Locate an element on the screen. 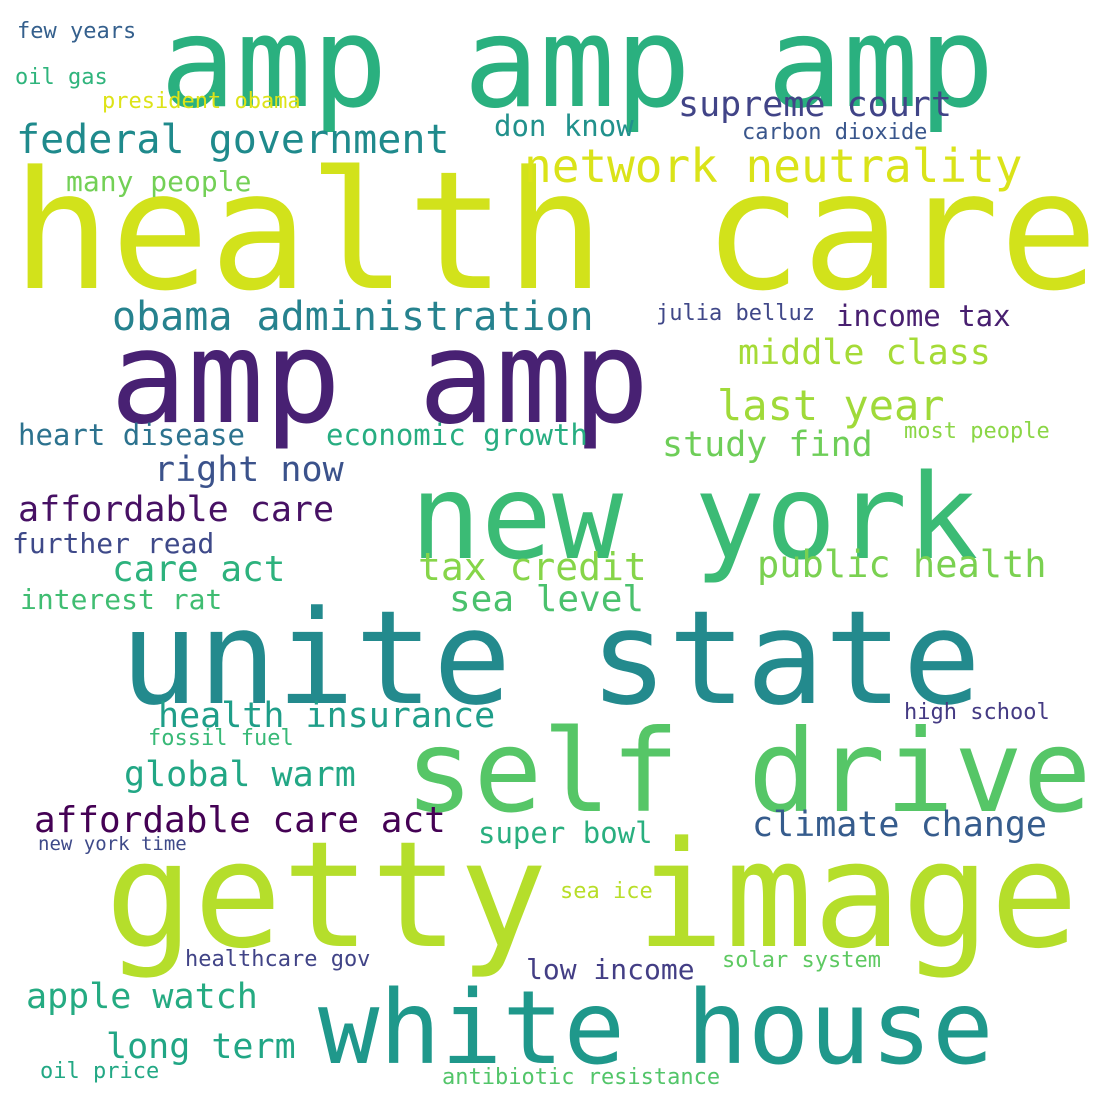 The image size is (1101, 1101). word-unite-state: unite state is located at coordinates (550, 658).